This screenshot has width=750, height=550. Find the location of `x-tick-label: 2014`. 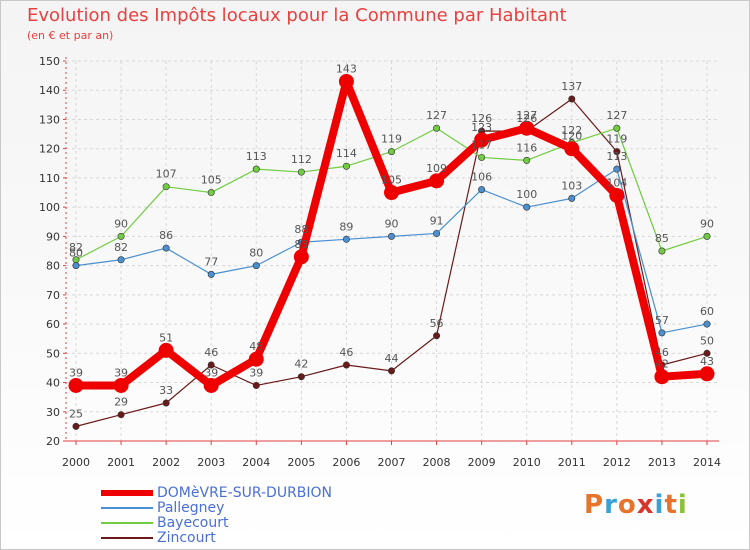

x-tick-label: 2014 is located at coordinates (707, 462).